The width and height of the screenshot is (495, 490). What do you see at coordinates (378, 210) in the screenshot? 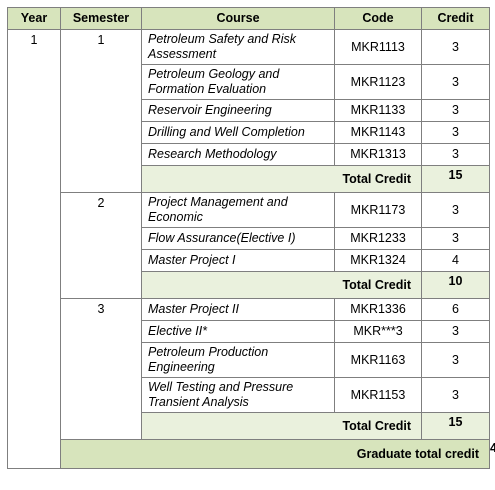
I see `course-code: MKR1173` at bounding box center [378, 210].